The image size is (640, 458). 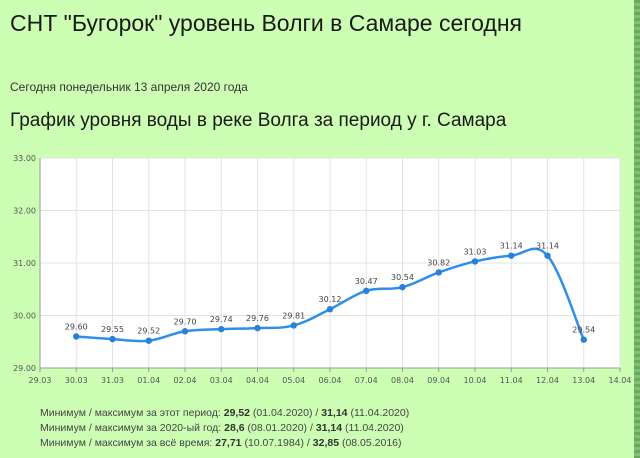 What do you see at coordinates (330, 380) in the screenshot?
I see `x-tick-label: 06.04` at bounding box center [330, 380].